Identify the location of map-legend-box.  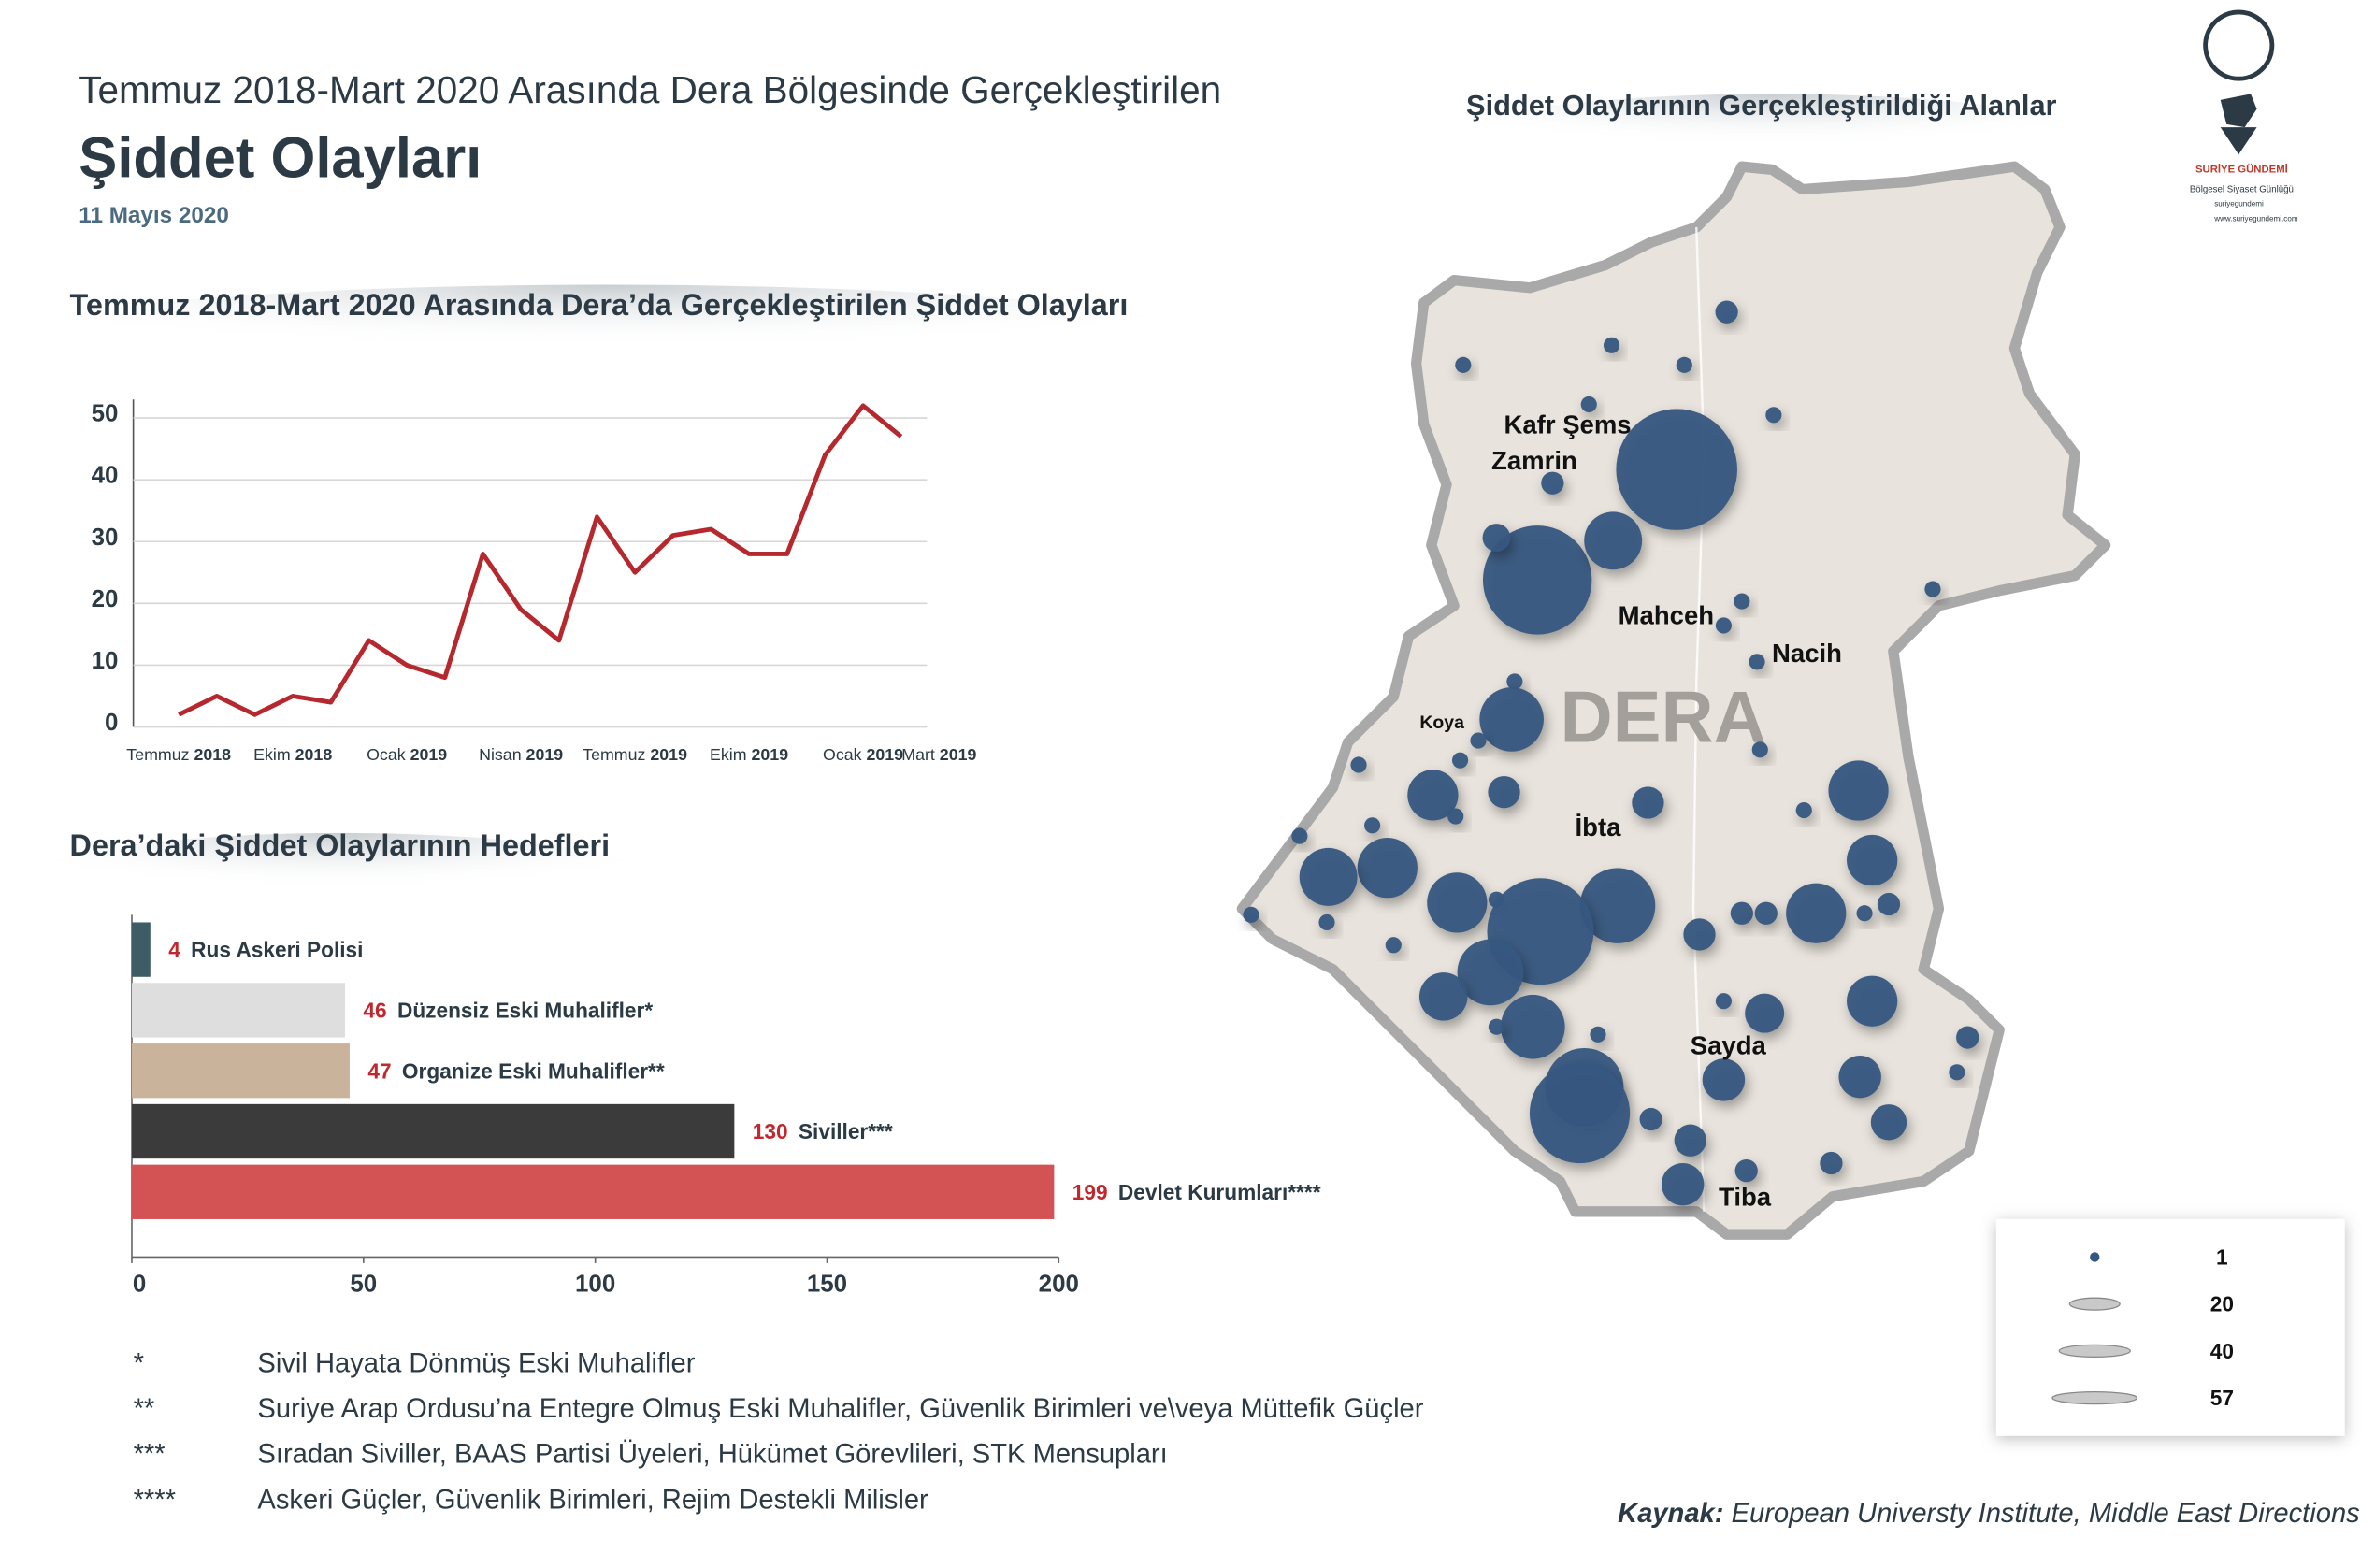
(2170, 1327).